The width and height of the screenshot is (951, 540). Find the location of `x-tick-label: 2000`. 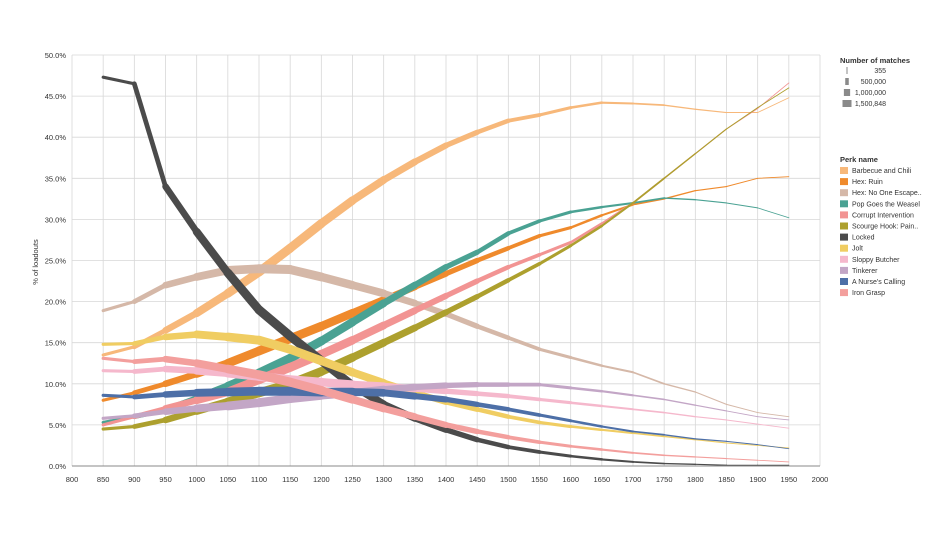

x-tick-label: 2000 is located at coordinates (820, 479).